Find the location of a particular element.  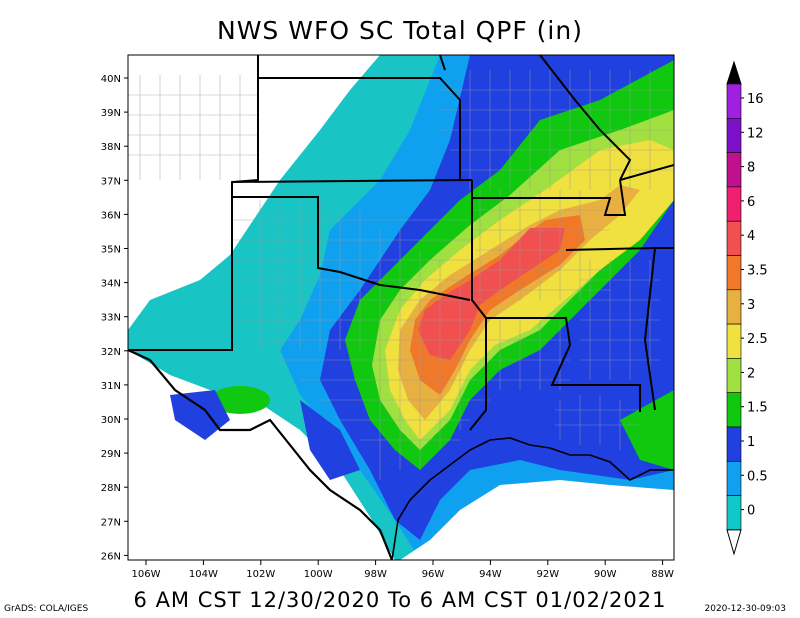

legend-label: 4 is located at coordinates (751, 236).